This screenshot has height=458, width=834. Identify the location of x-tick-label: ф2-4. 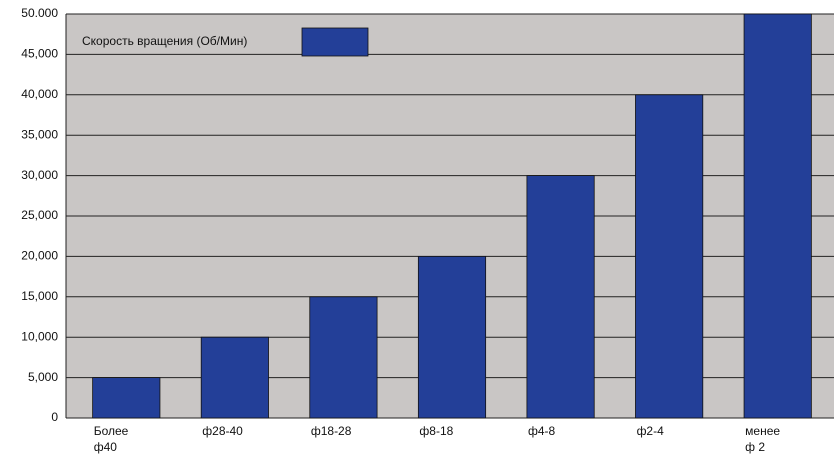
(651, 431).